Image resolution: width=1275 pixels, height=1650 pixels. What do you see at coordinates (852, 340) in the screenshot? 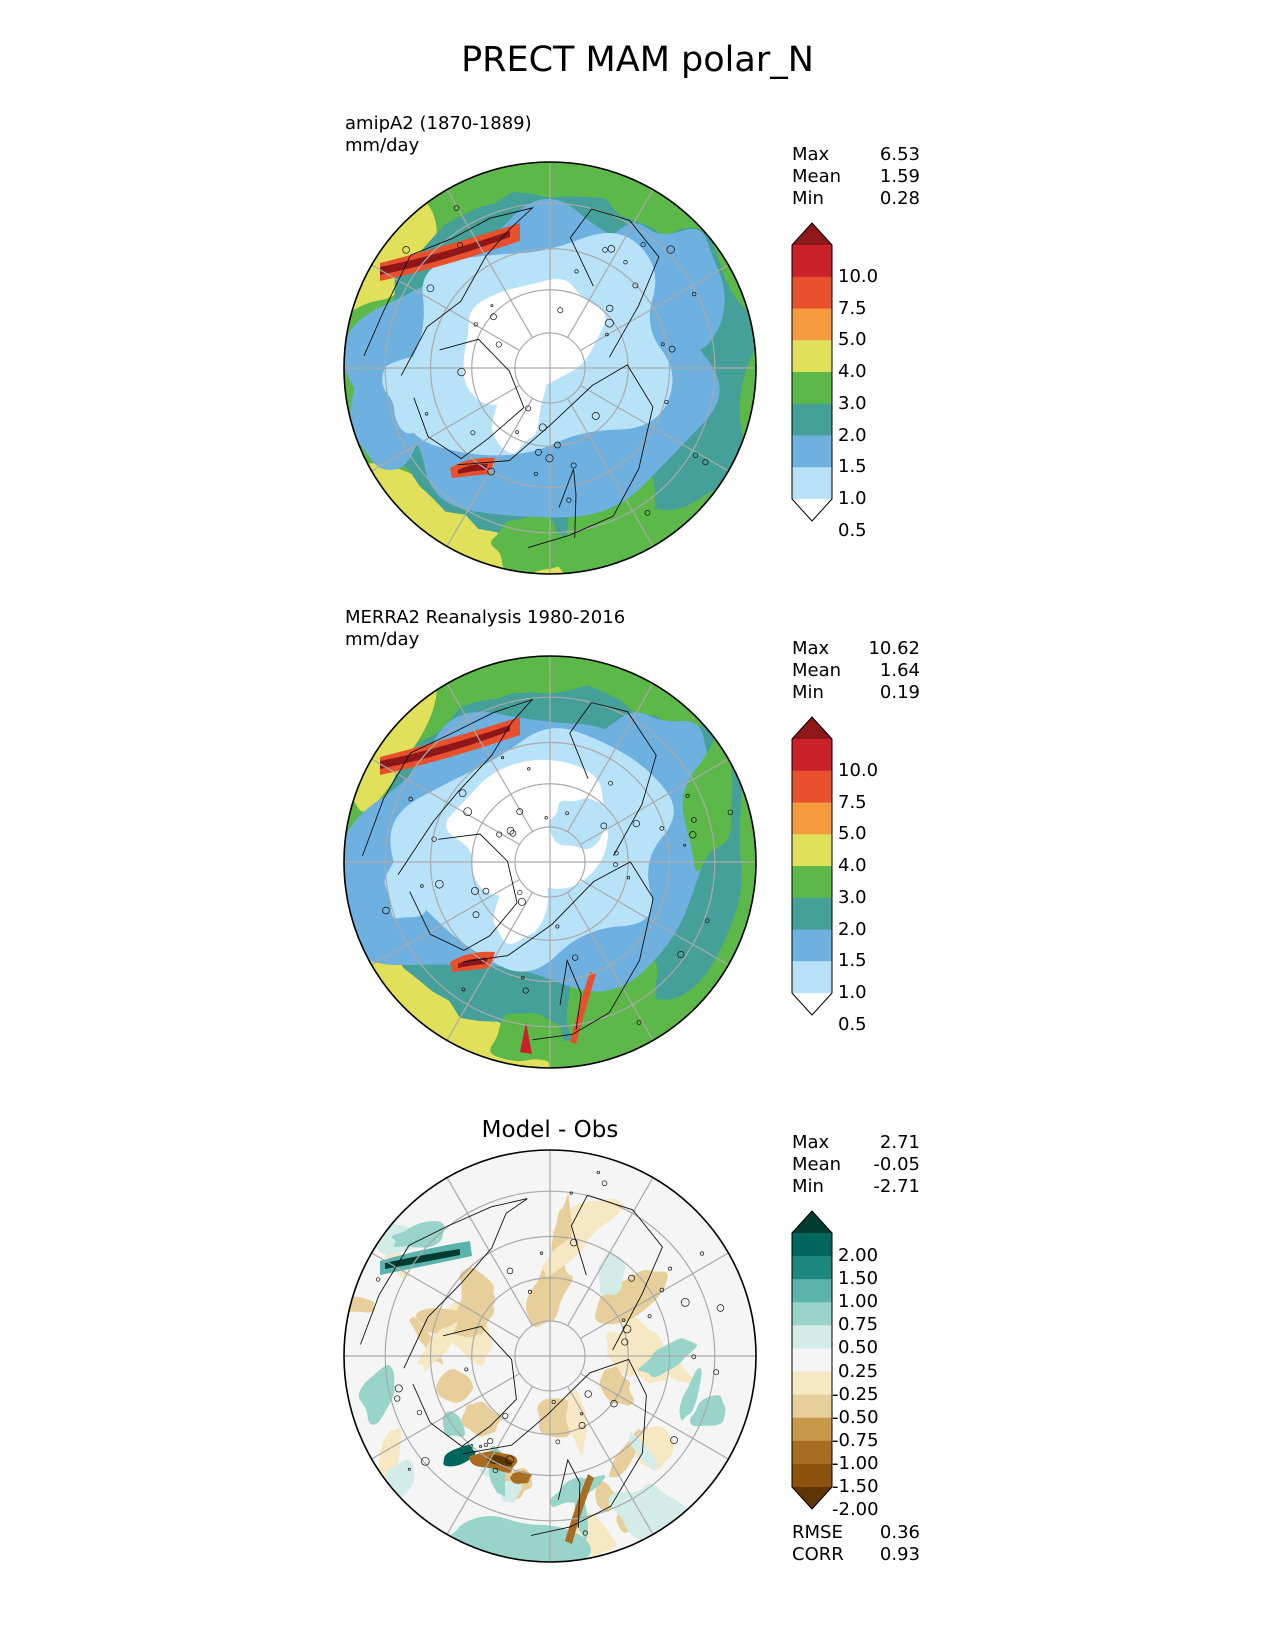
I see `colorbar-tick-label: 5.0` at bounding box center [852, 340].